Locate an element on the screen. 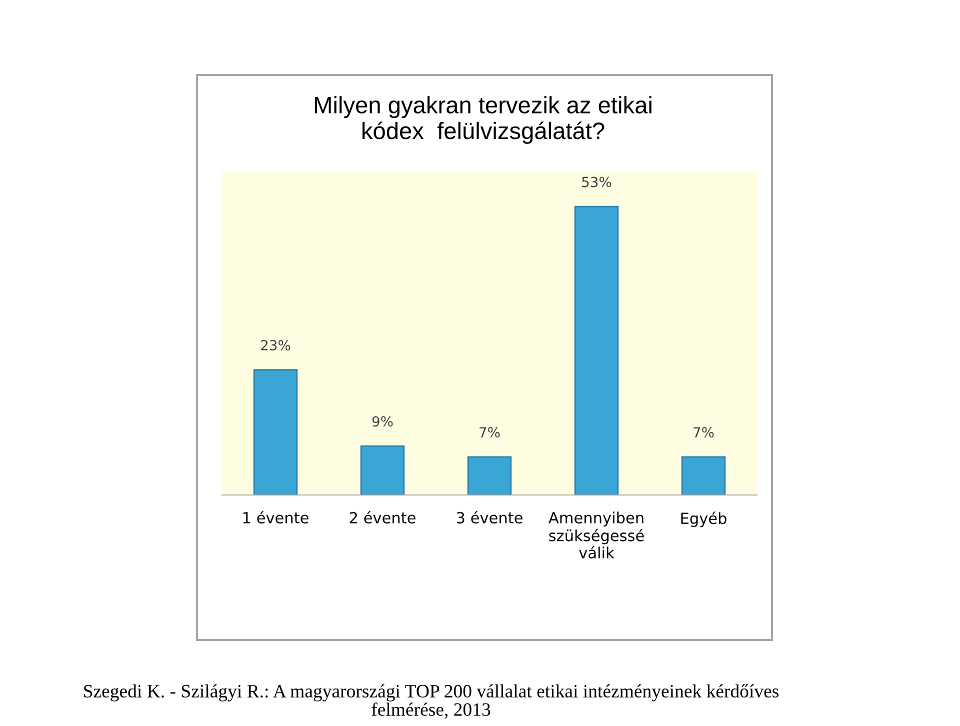  data-label: 9% is located at coordinates (382, 421).